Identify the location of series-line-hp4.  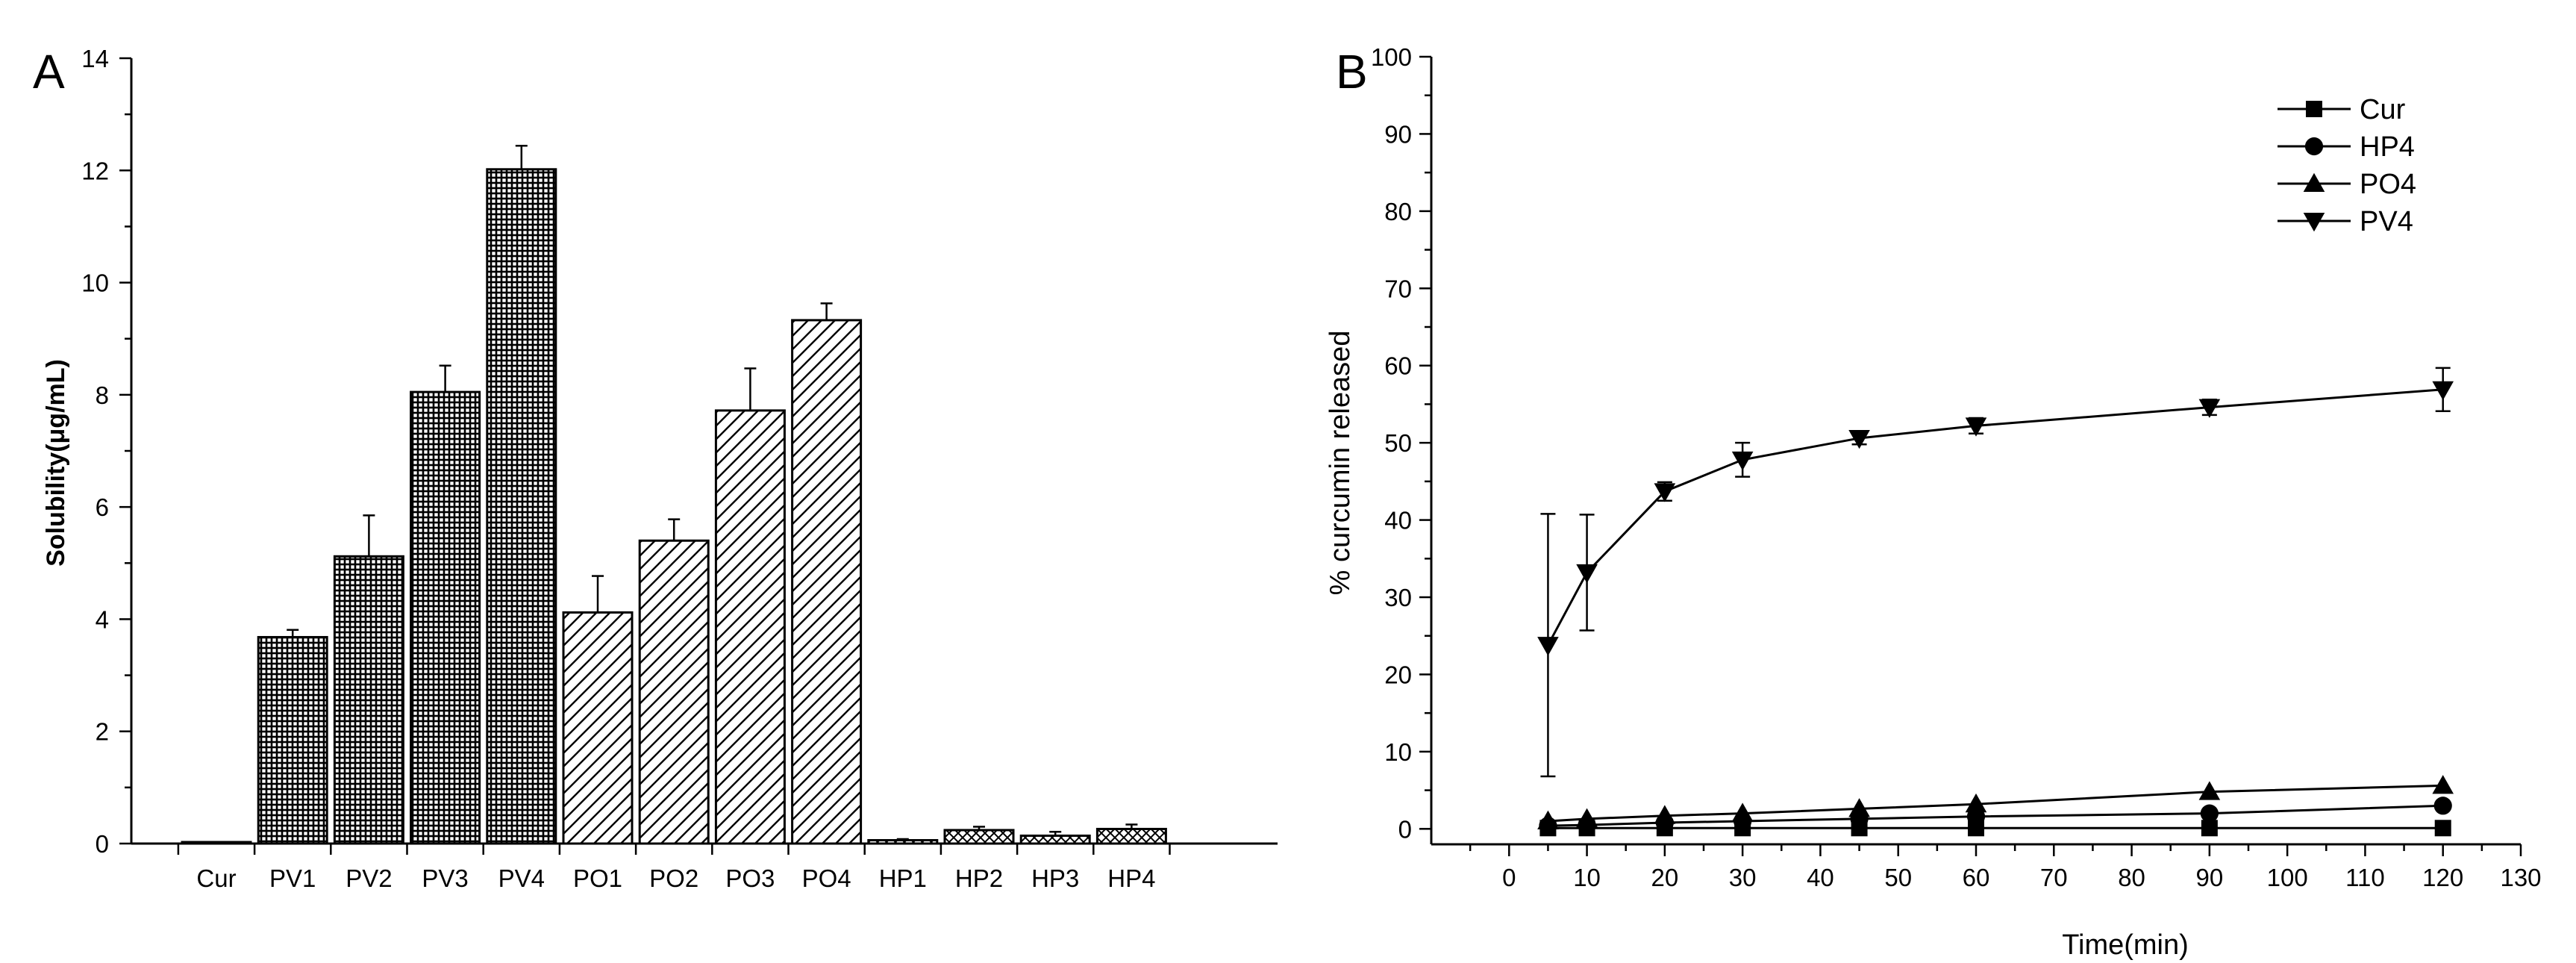
(1995, 815).